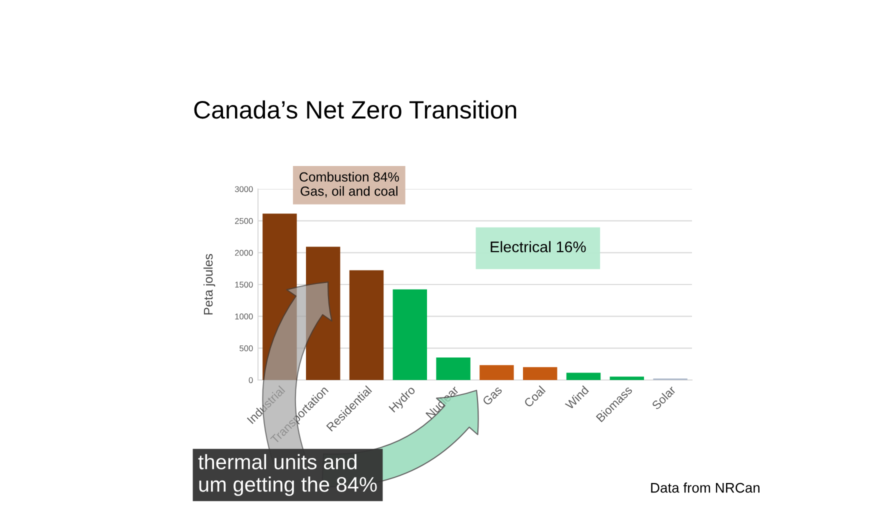 The height and width of the screenshot is (515, 871). What do you see at coordinates (538, 246) in the screenshot?
I see `annotation: Electrical 16%` at bounding box center [538, 246].